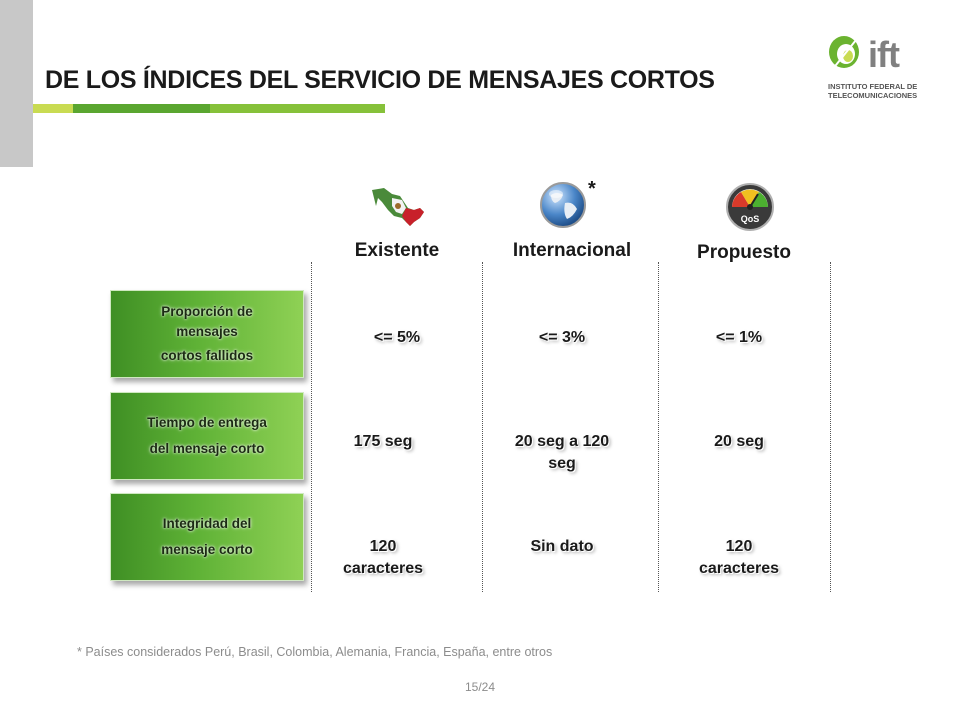  What do you see at coordinates (750, 219) in the screenshot?
I see `qos-gauge-label: QoS` at bounding box center [750, 219].